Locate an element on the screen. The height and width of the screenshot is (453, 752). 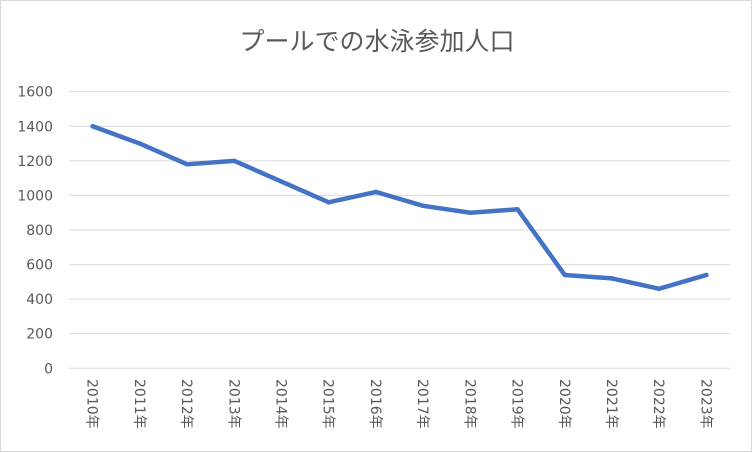
chart-title: プールでの水泳参加人口 is located at coordinates (376, 41).